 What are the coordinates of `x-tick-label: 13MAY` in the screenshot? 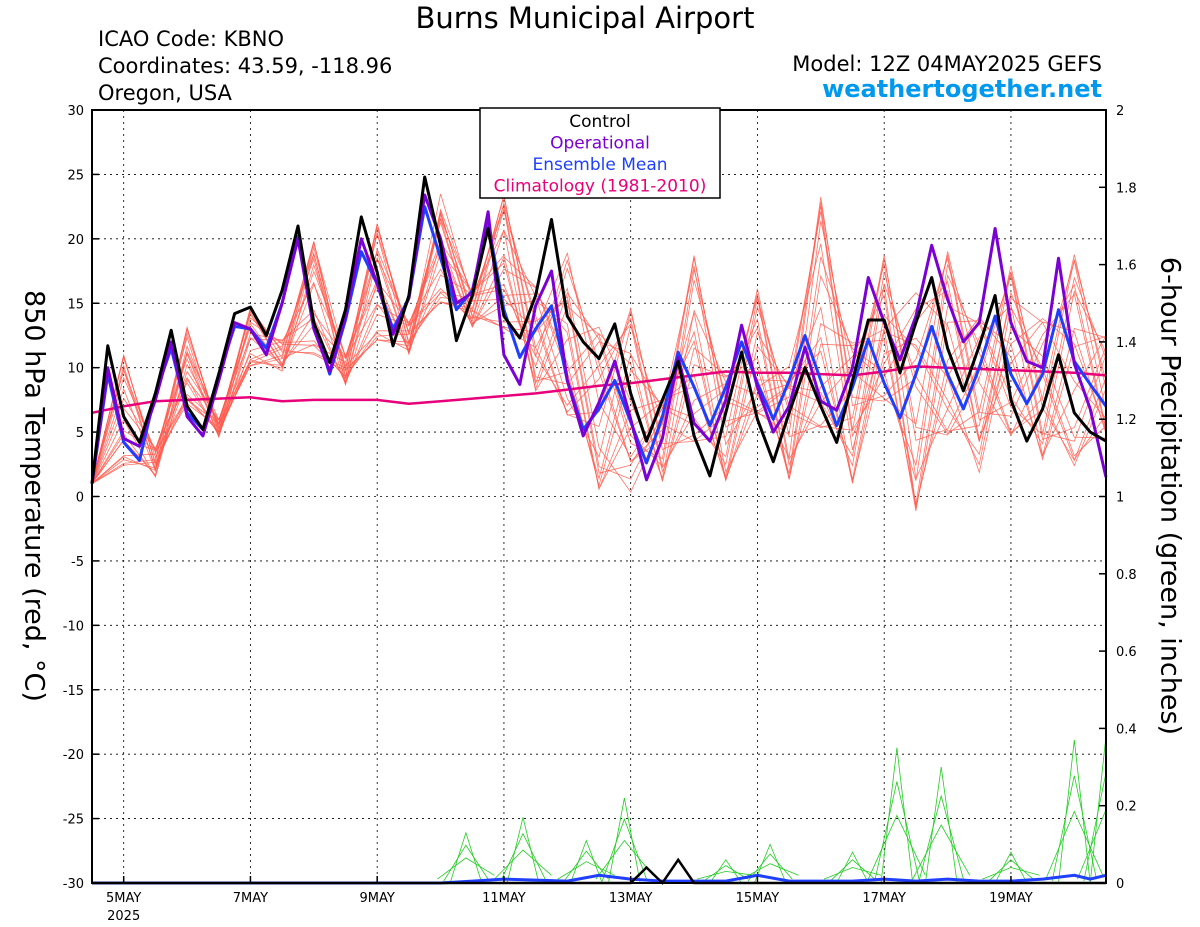 It's located at (631, 898).